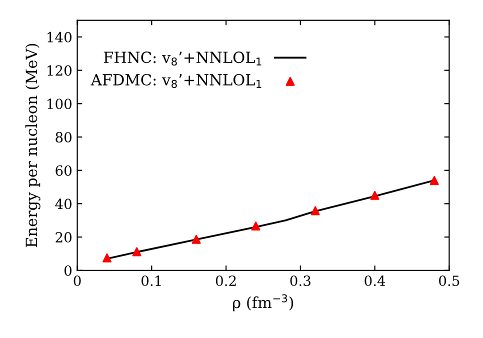  Describe the element at coordinates (32, 146) in the screenshot. I see `y-axis-title: Energy per nucleon (MeV)` at that location.